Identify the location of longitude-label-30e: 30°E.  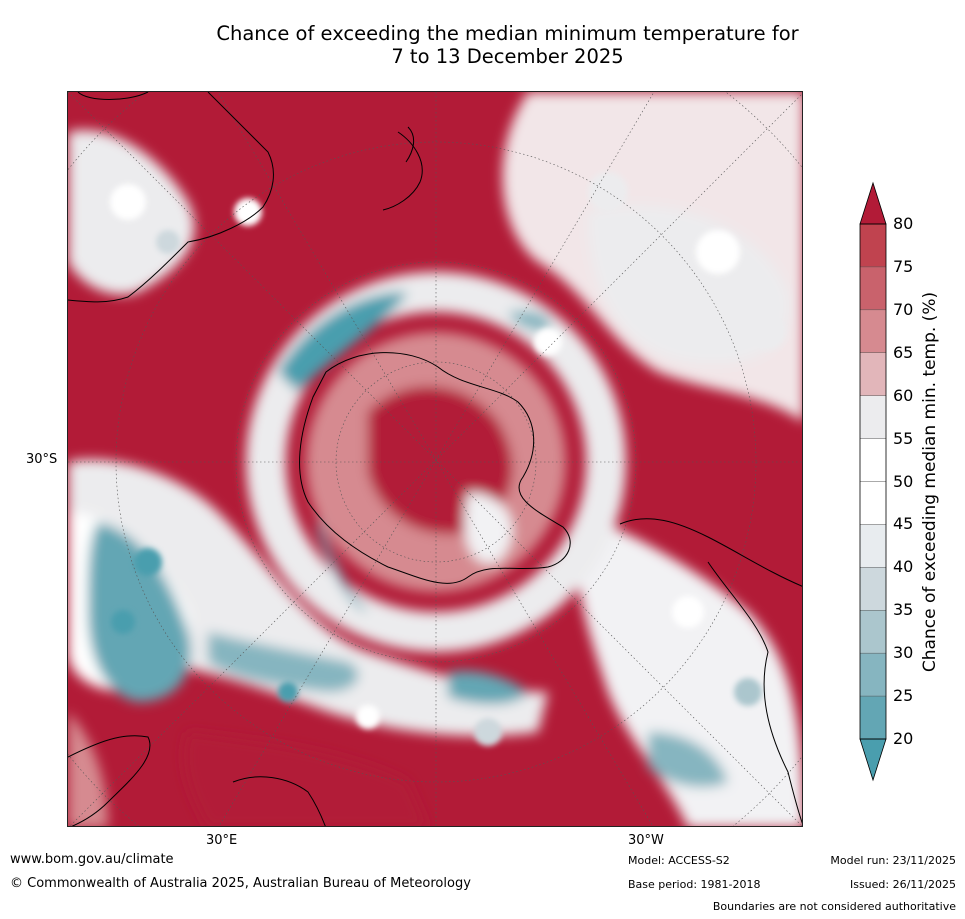
(222, 840).